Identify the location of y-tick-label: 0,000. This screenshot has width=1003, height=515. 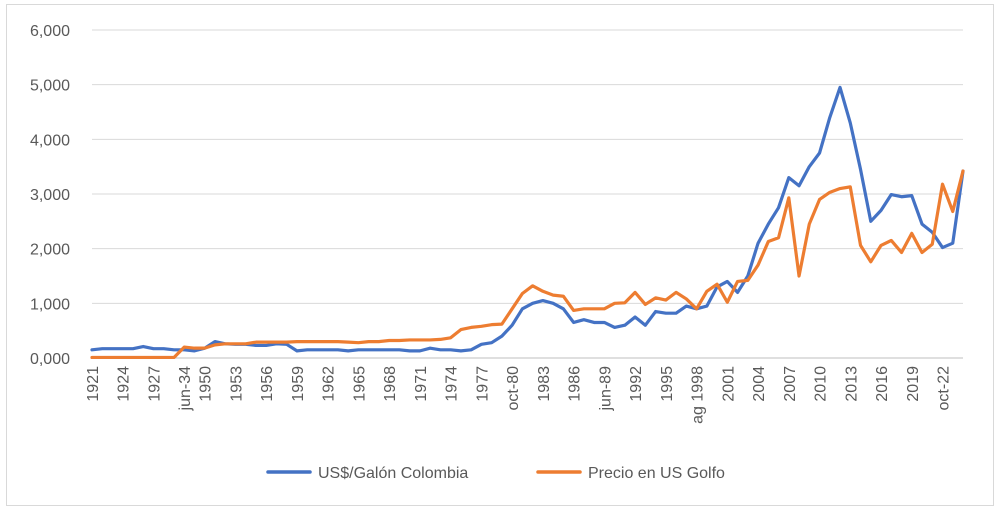
(50, 359).